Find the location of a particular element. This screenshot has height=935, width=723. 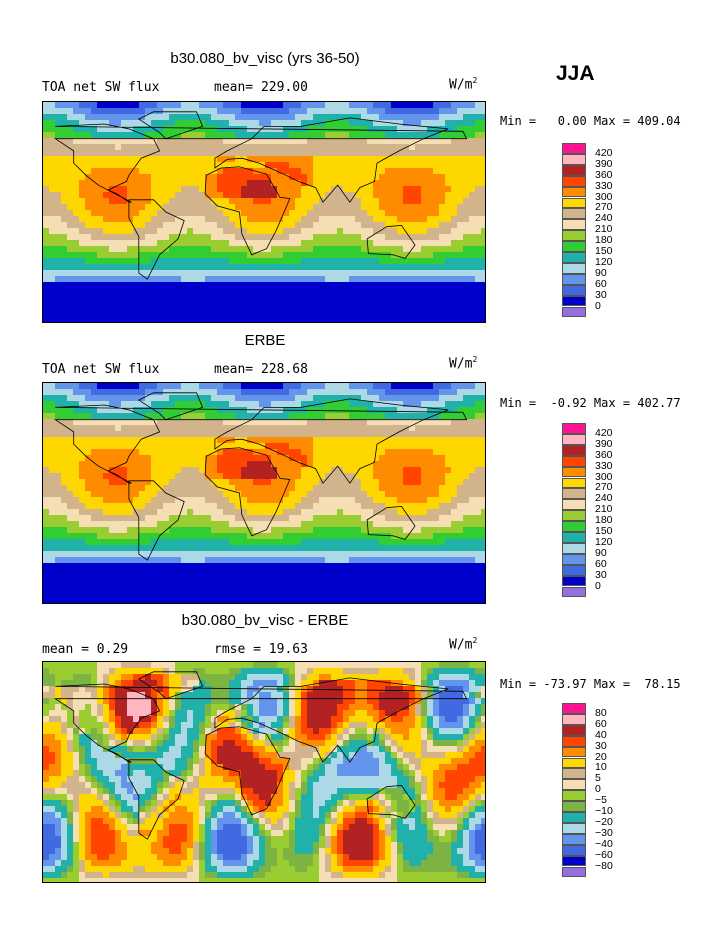

colorbar-label: 390 is located at coordinates (604, 163).